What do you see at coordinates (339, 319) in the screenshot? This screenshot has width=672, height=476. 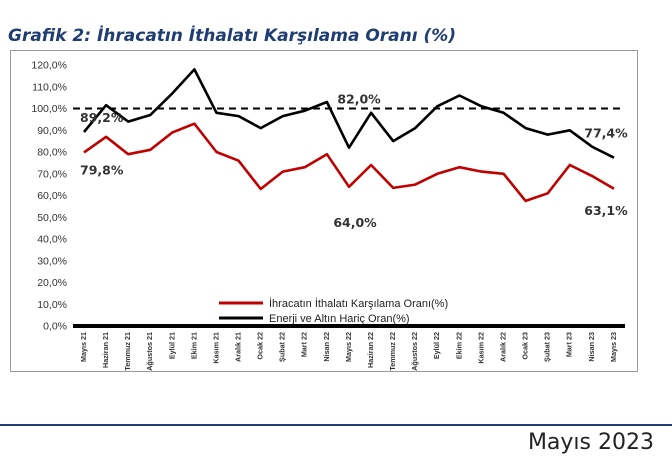 I see `legend-label: Enerji ve Altın Hariç Oran(%)` at bounding box center [339, 319].